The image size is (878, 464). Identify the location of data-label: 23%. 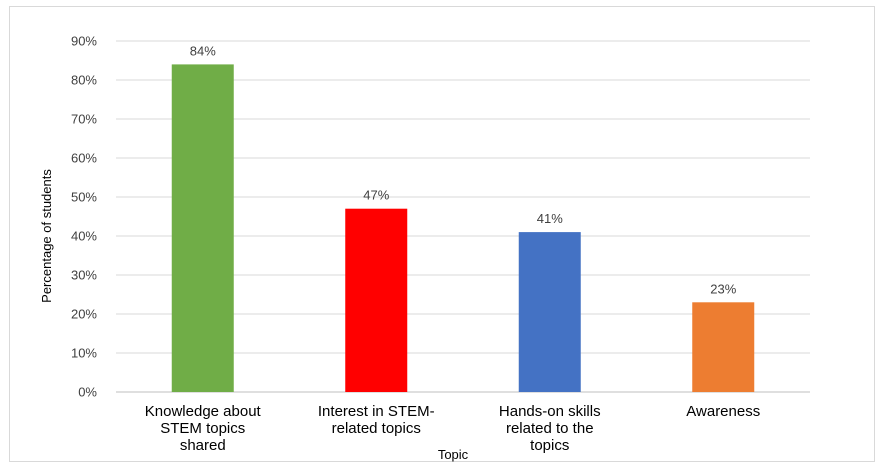
(723, 288).